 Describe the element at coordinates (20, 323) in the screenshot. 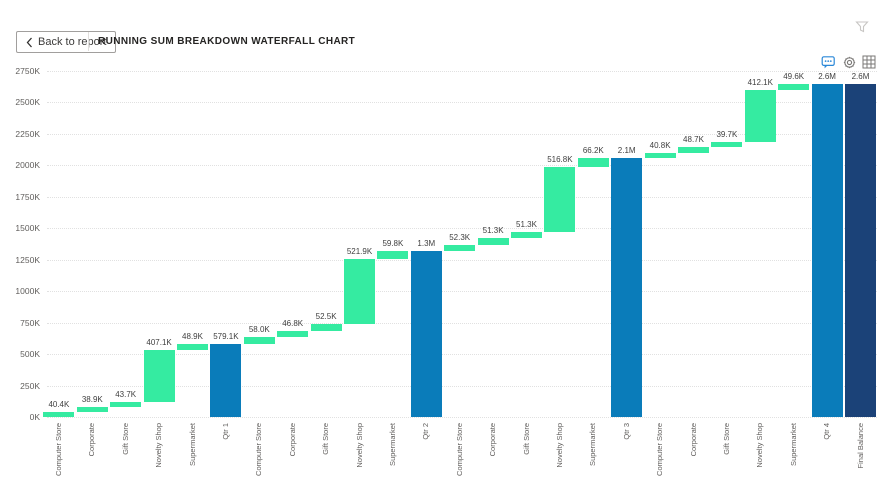

I see `y-axis-tick-label: 750K` at that location.